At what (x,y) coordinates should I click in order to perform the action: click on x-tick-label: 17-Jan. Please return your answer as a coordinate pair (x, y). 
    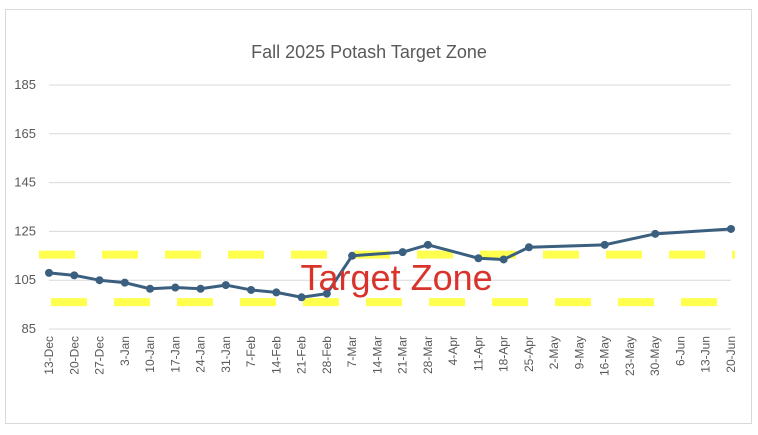
    Looking at the image, I should click on (175, 354).